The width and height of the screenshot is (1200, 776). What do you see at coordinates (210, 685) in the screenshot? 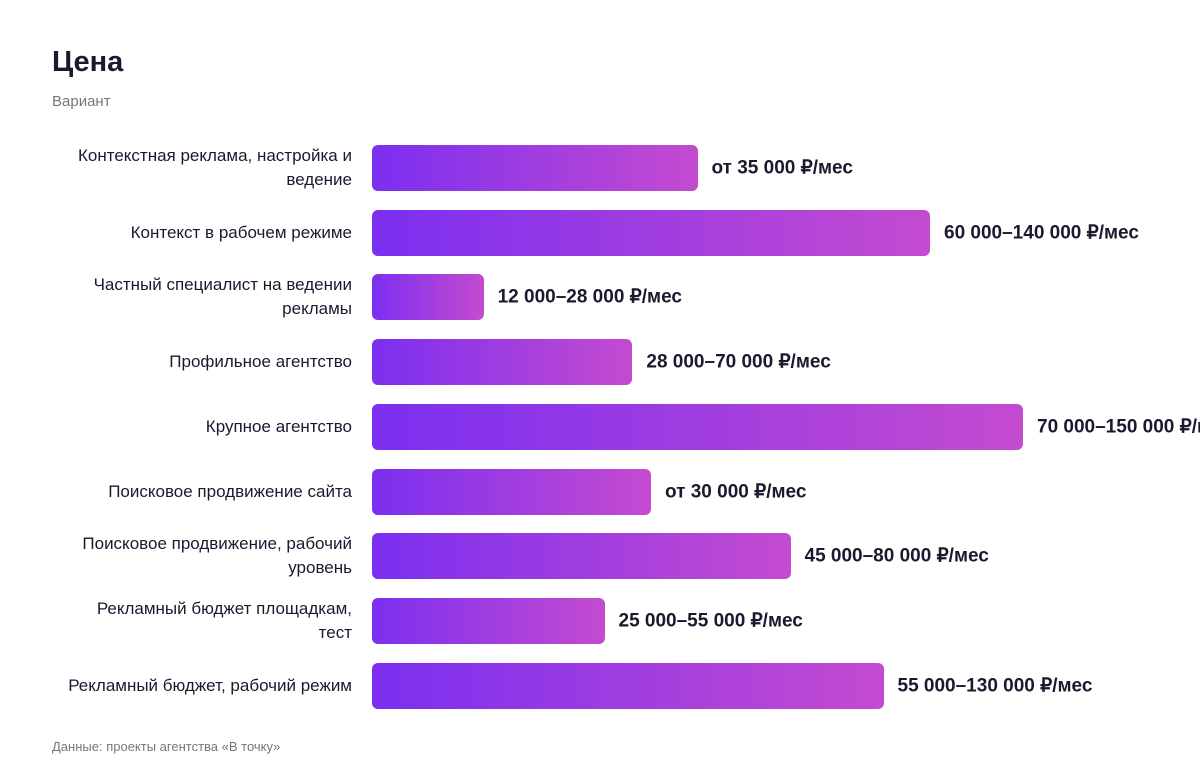
I see `category-label: Рекламный бюджет, рабочий режим` at bounding box center [210, 685].